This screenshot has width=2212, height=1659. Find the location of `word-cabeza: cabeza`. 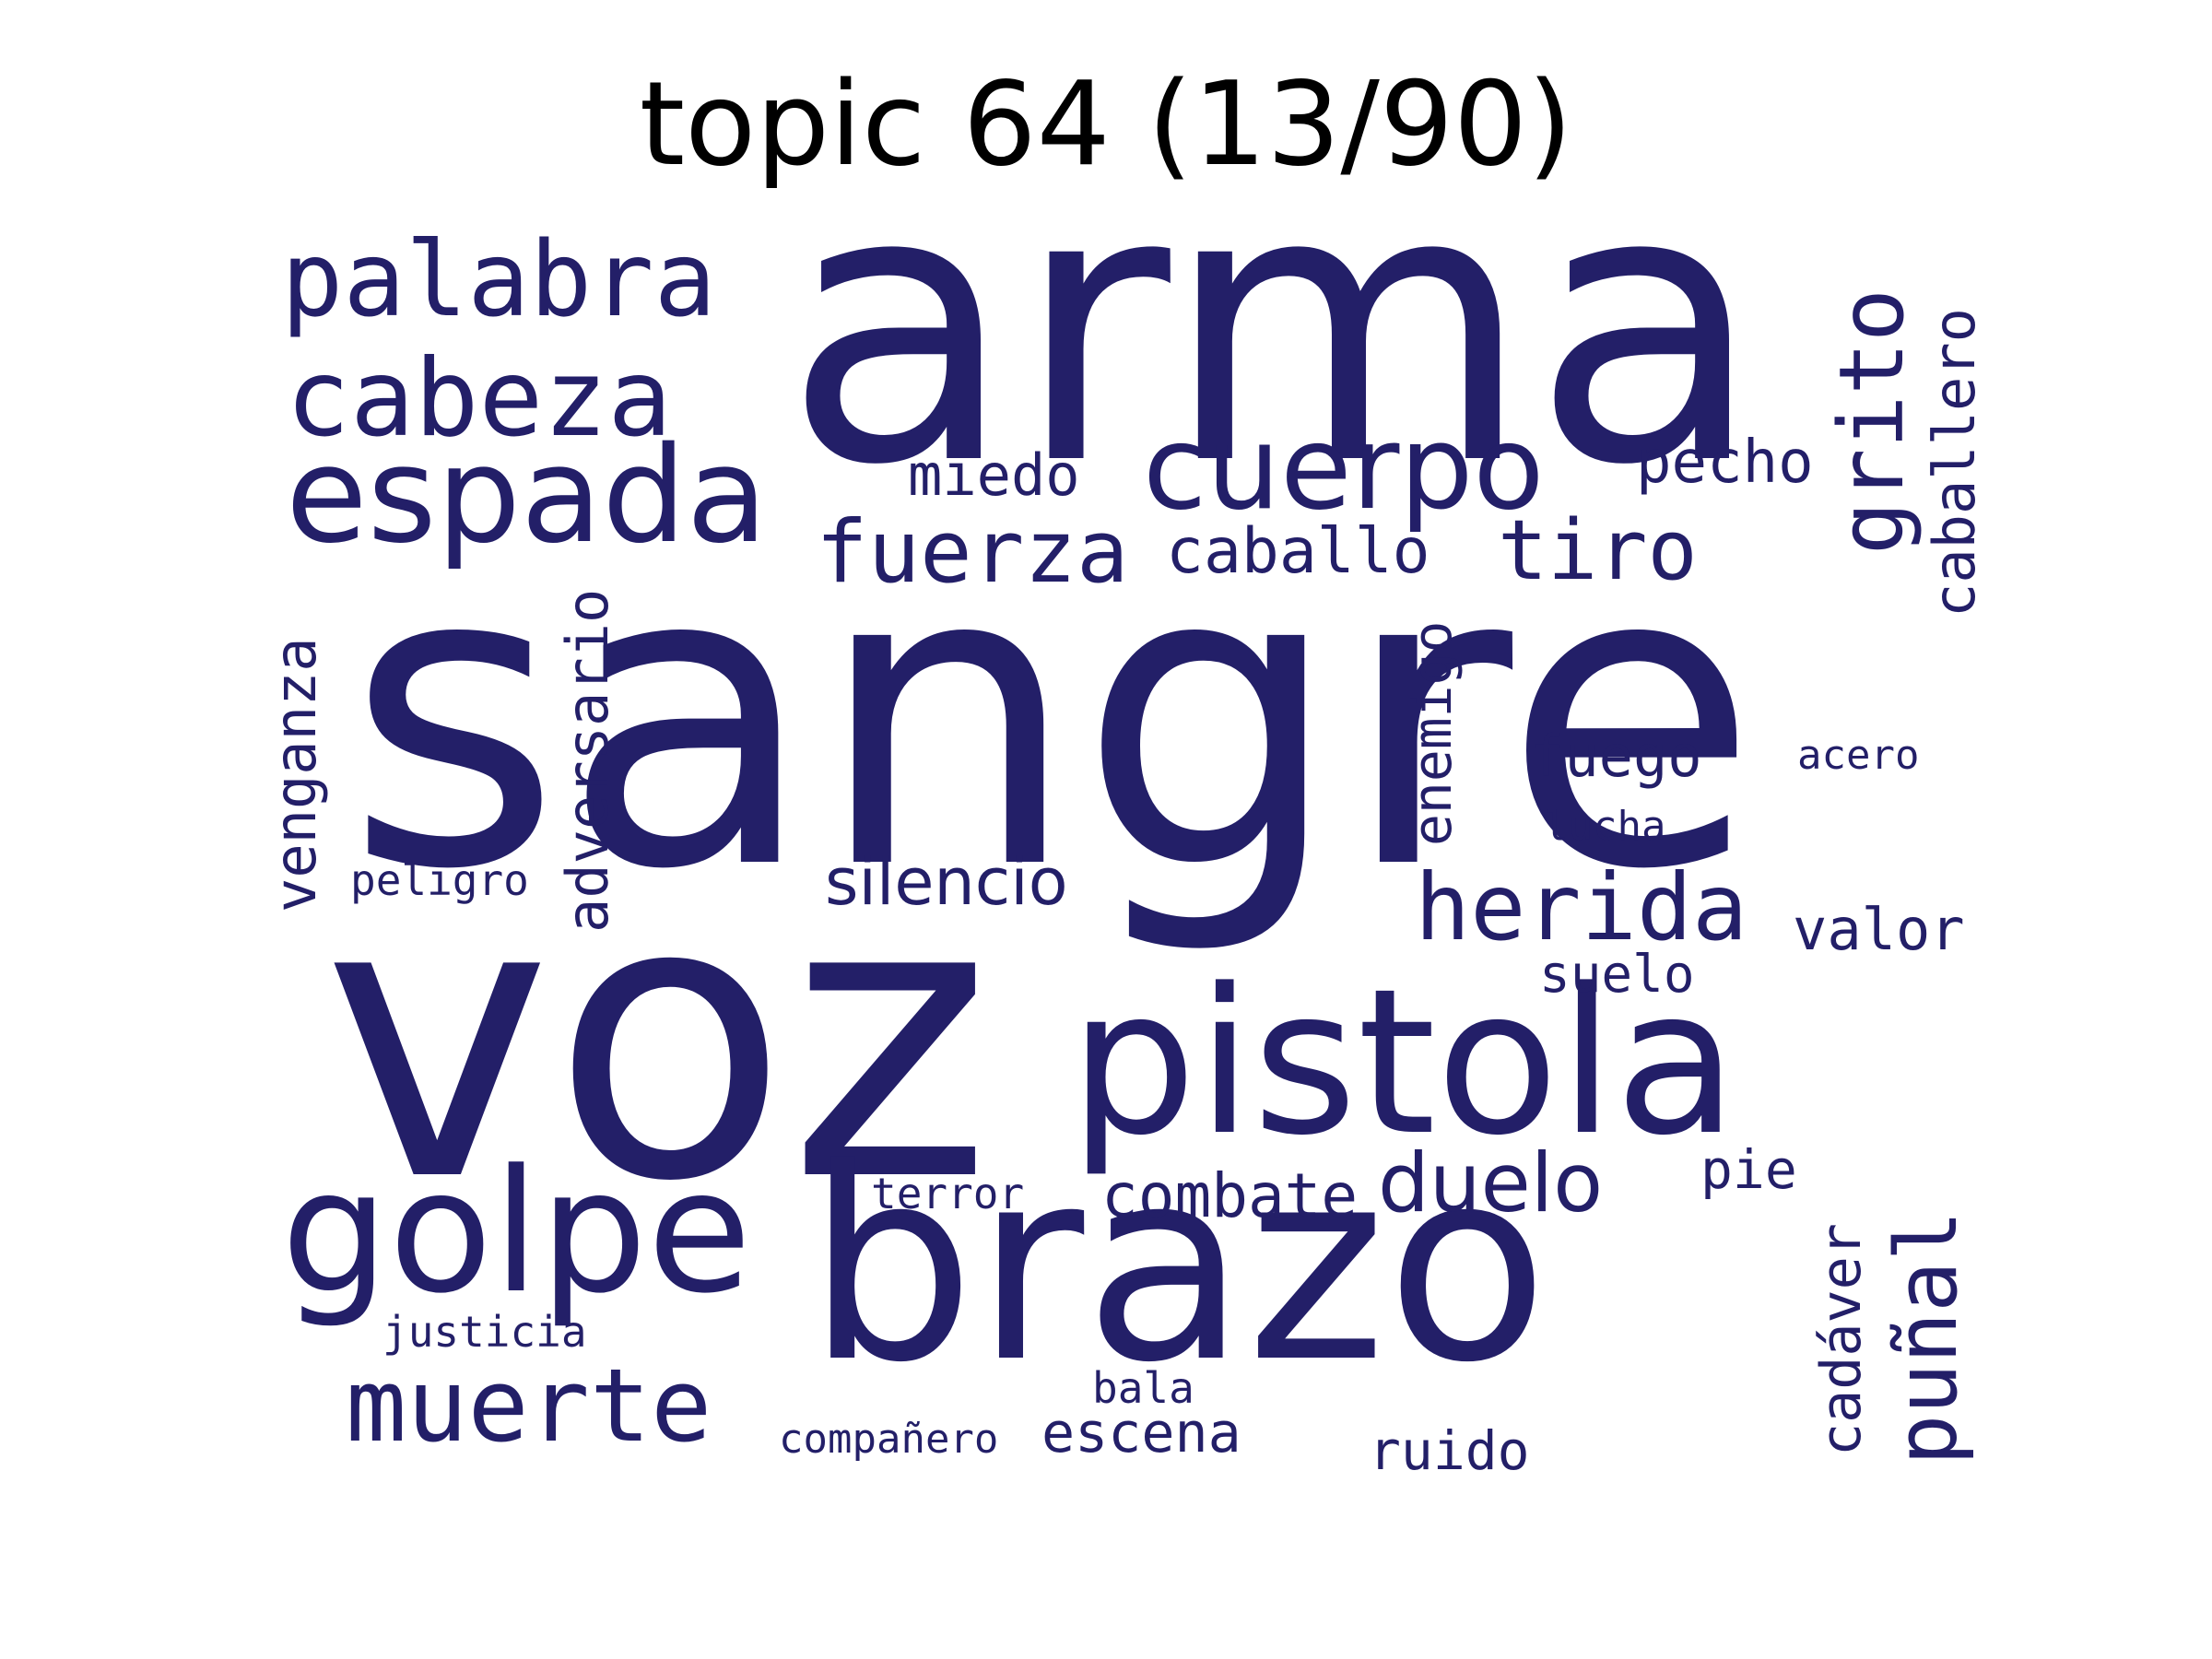

word-cabeza: cabeza is located at coordinates (479, 398).